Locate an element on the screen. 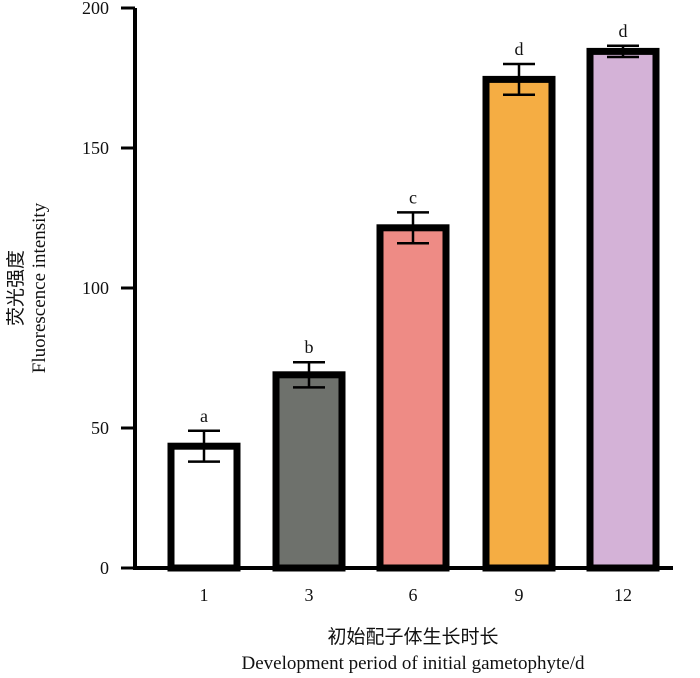 Image resolution: width=700 pixels, height=678 pixels. y-tick-label-150: 150 is located at coordinates (95, 148).